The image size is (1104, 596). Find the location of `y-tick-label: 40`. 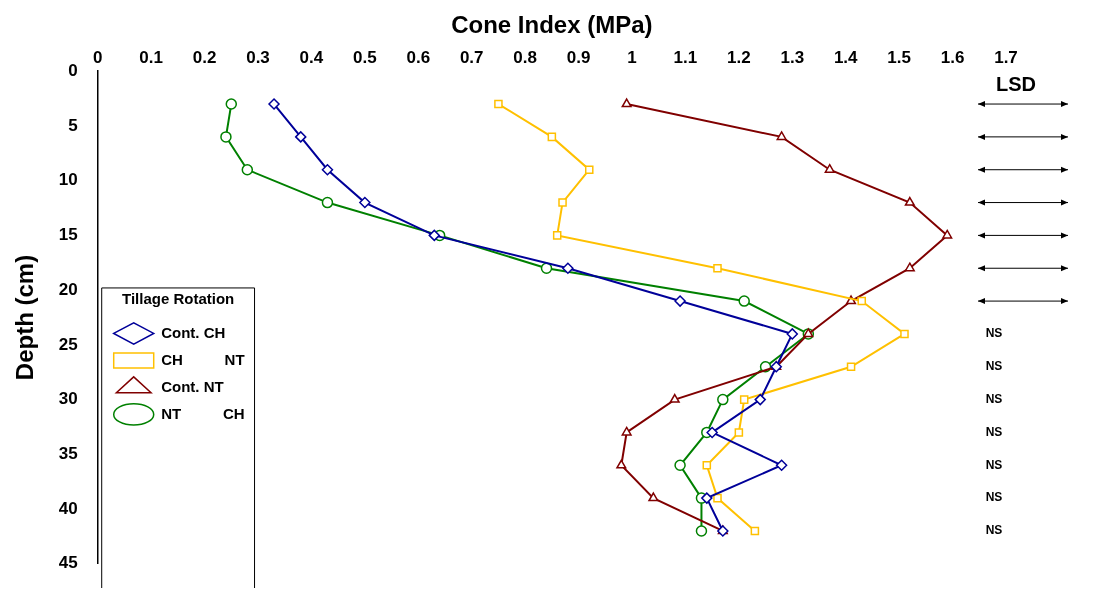

y-tick-label: 40 is located at coordinates (68, 508).